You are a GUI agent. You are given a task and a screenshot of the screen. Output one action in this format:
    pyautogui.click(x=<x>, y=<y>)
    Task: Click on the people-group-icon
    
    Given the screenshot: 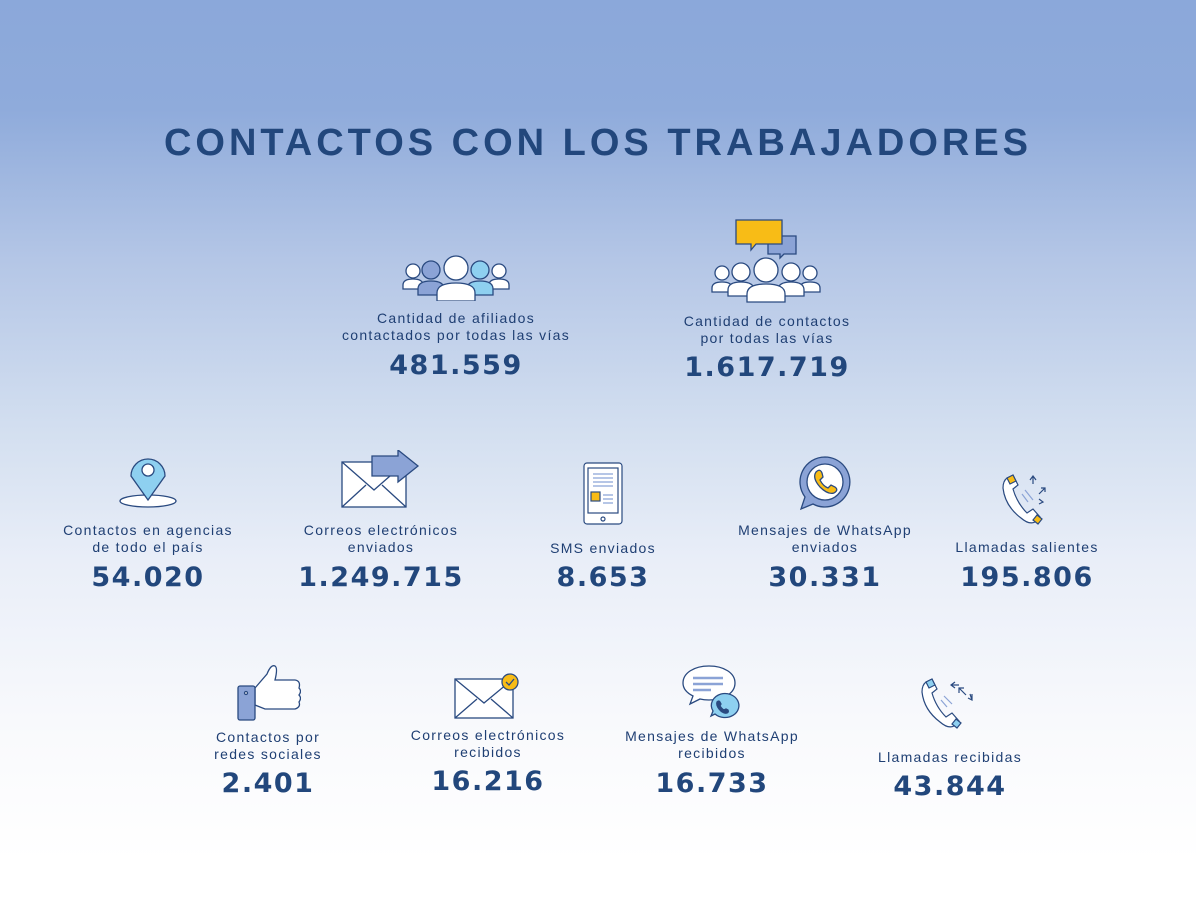 What is the action you would take?
    pyautogui.click(x=456, y=278)
    